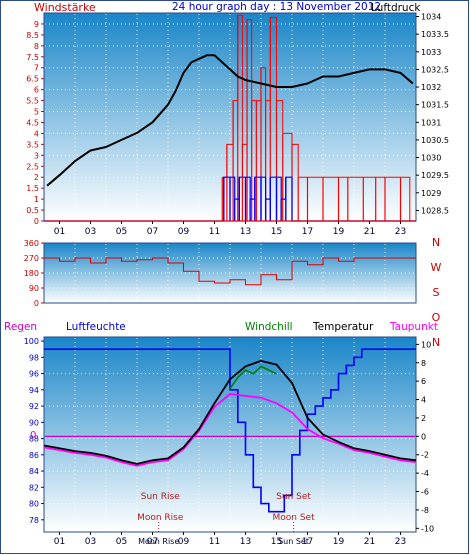 The width and height of the screenshot is (470, 555). Describe the element at coordinates (413, 327) in the screenshot. I see `taupunkt-label: Taupunkt` at that location.